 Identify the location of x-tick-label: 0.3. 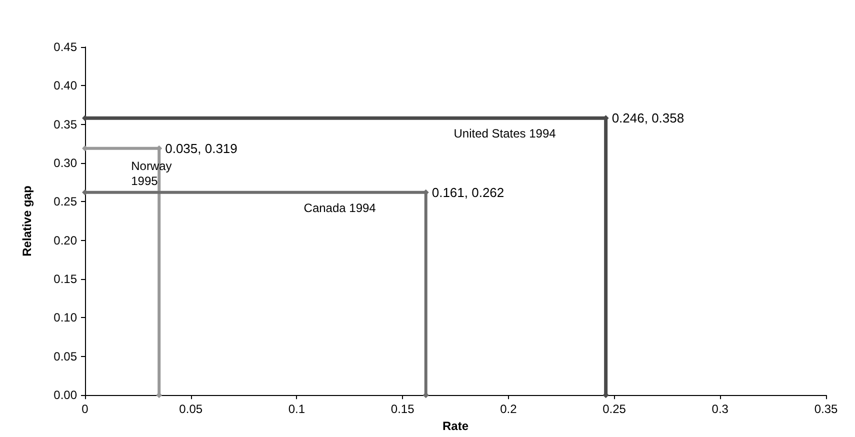
(720, 409).